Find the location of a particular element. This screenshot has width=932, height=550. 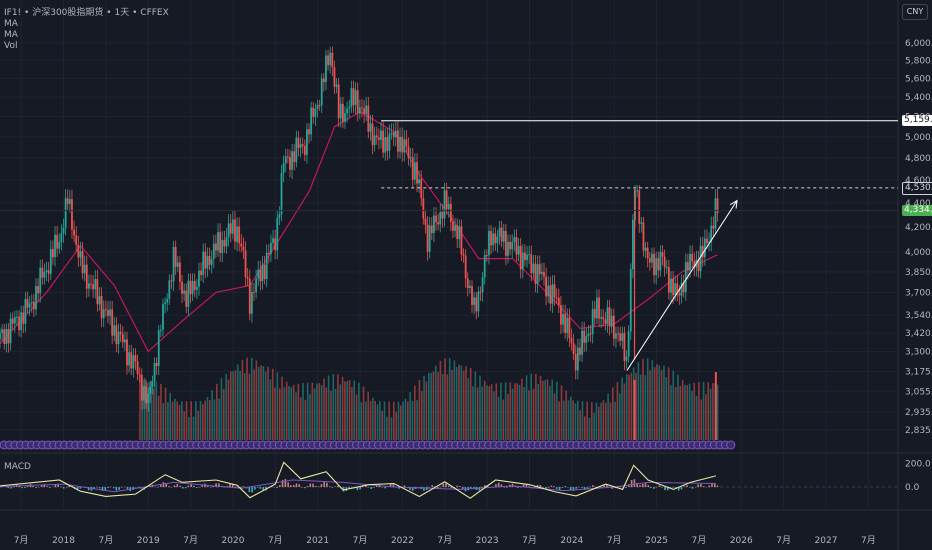

indicator-ma-2: MA is located at coordinates (11, 35).